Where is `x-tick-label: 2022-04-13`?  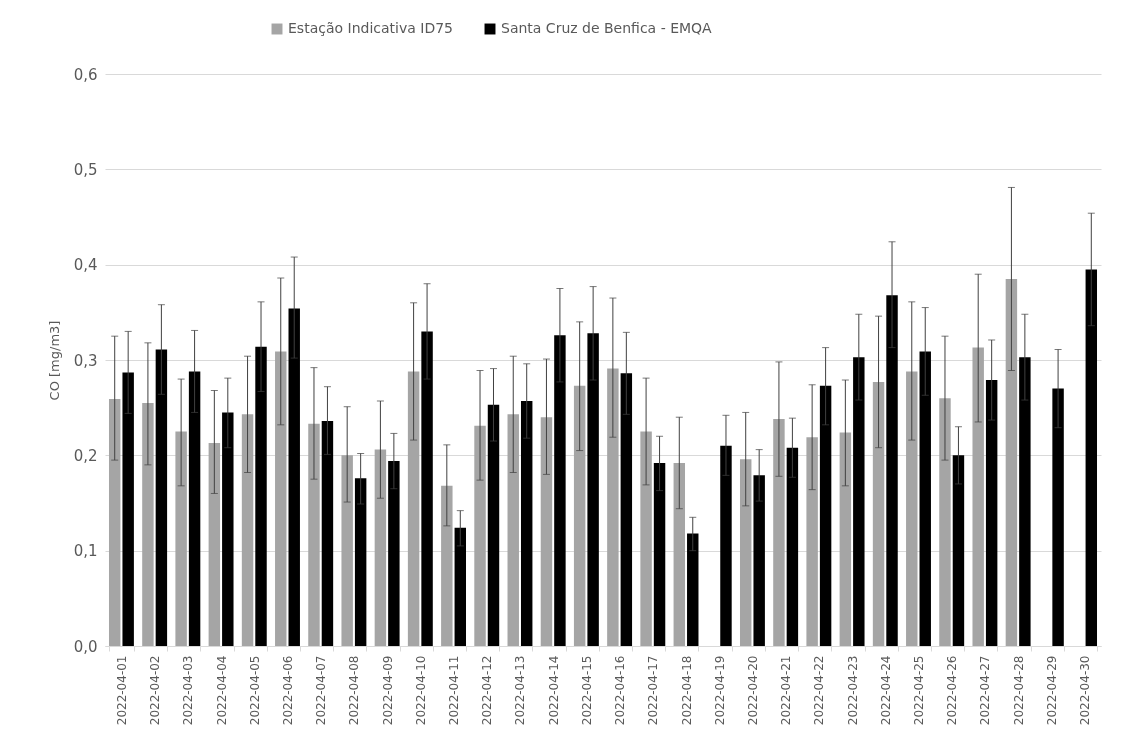 x-tick-label: 2022-04-13 is located at coordinates (520, 690).